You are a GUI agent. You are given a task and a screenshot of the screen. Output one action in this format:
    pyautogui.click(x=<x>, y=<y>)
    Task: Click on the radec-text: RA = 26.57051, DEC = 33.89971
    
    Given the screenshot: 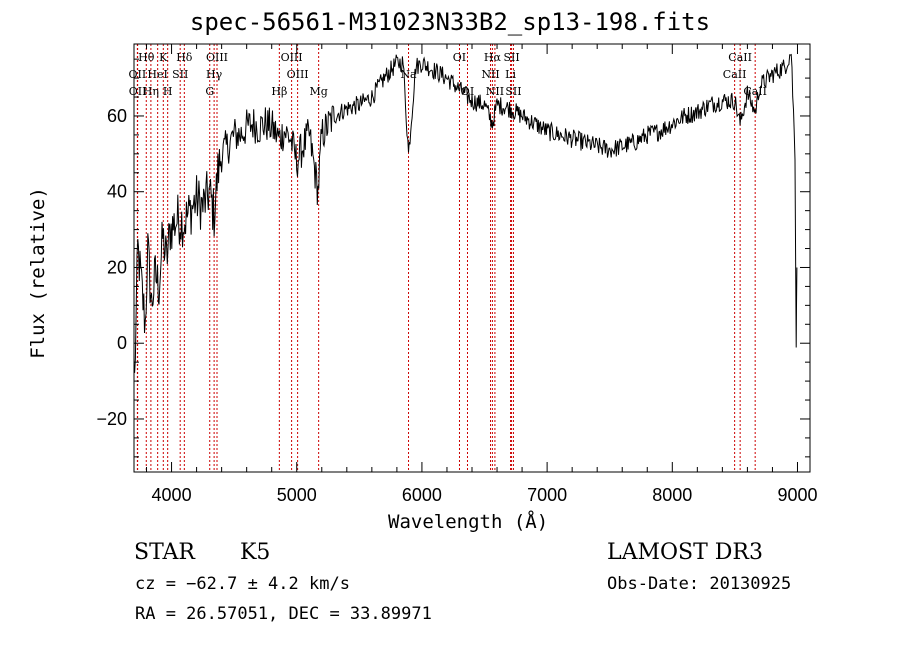 What is the action you would take?
    pyautogui.click(x=283, y=614)
    